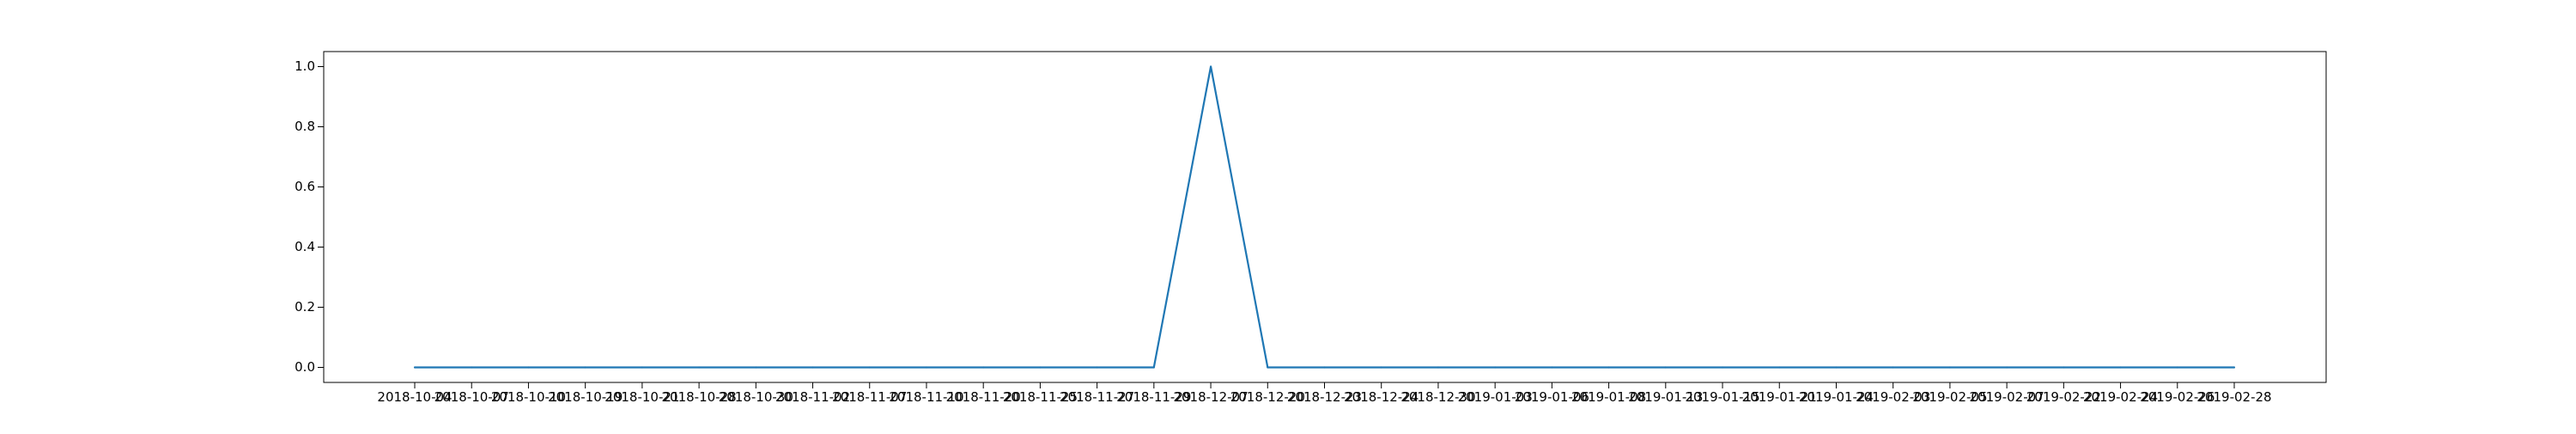  What do you see at coordinates (1153, 397) in the screenshot?
I see `x-tick-label: 2018-11-29` at bounding box center [1153, 397].